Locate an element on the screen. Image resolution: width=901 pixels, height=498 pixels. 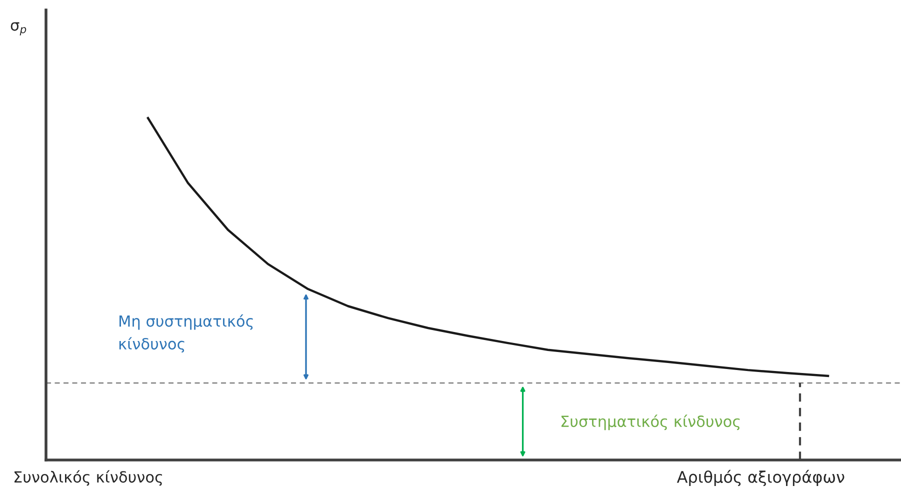
text: Συνολικός κίνδυνος is located at coordinates (88, 478).